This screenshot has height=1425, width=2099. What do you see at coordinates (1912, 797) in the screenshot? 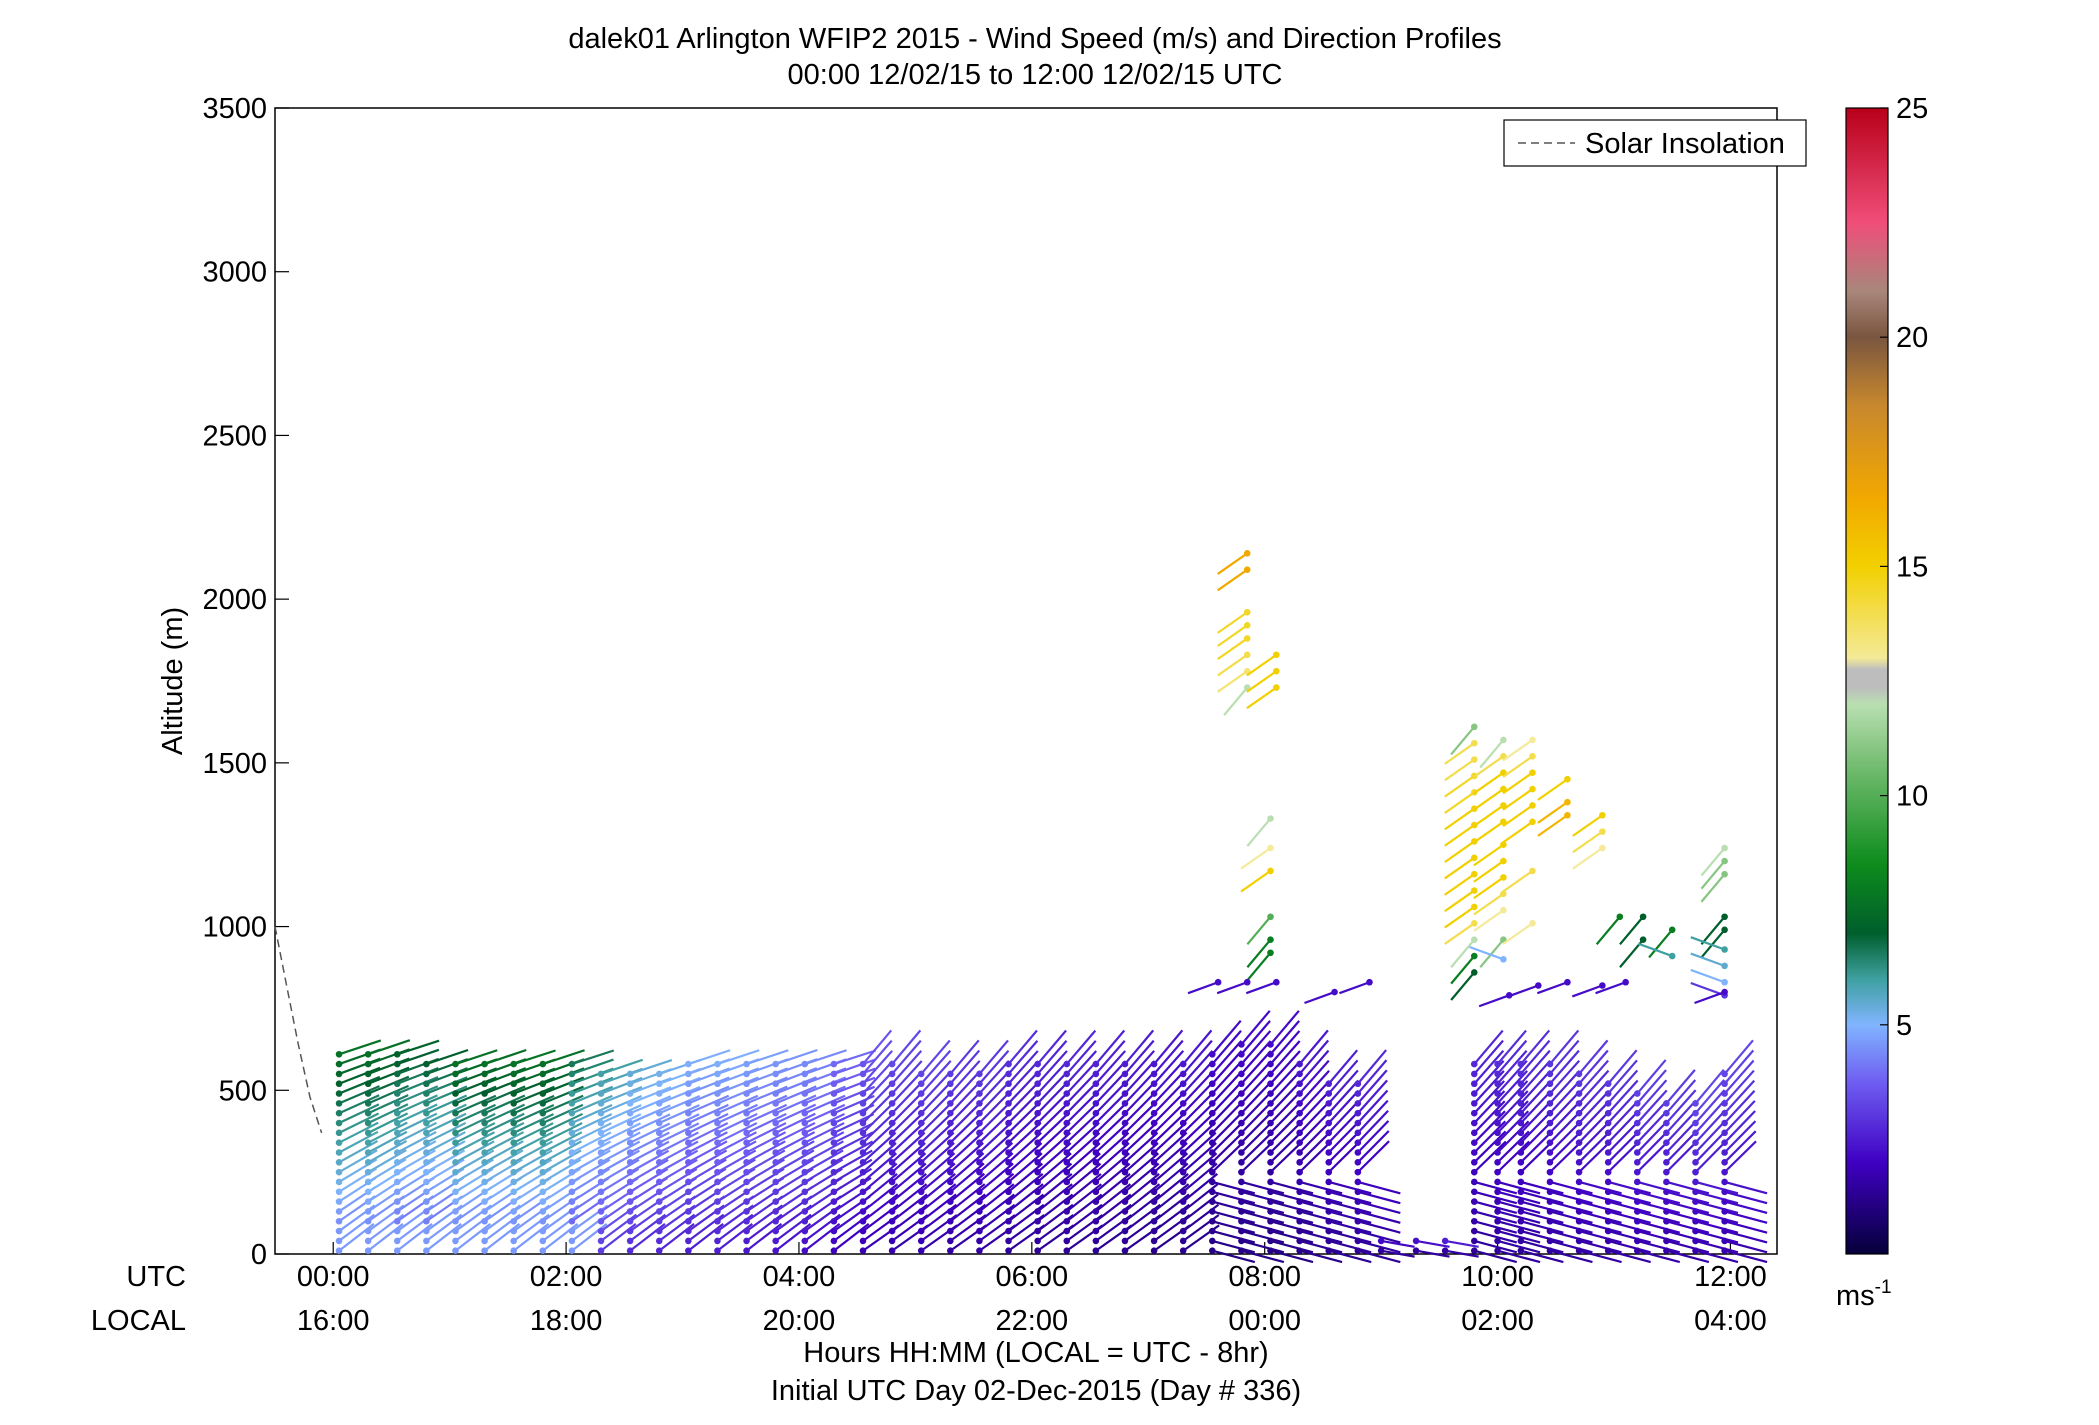
I see `colorbar-tick-label: 10` at bounding box center [1912, 797].